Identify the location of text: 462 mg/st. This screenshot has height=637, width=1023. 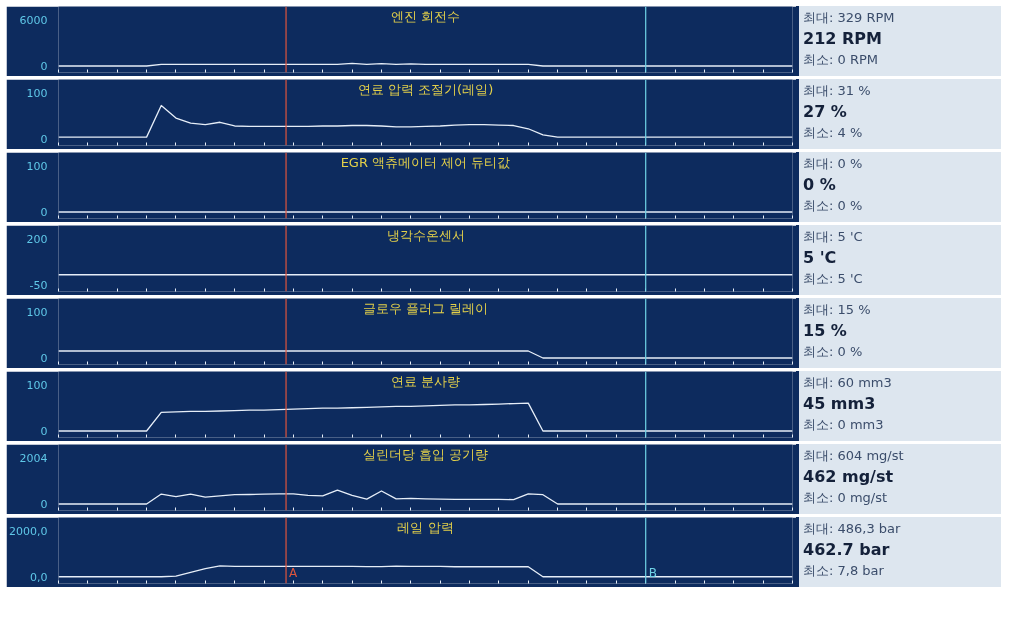
(849, 476).